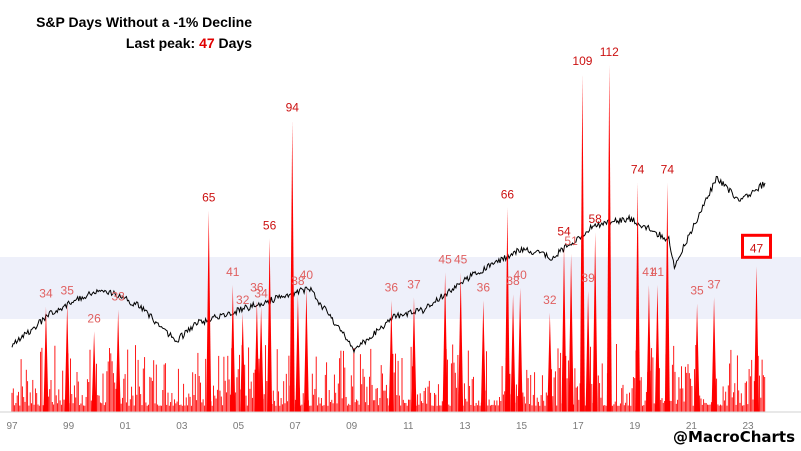  I want to click on peak-label: 56, so click(270, 225).